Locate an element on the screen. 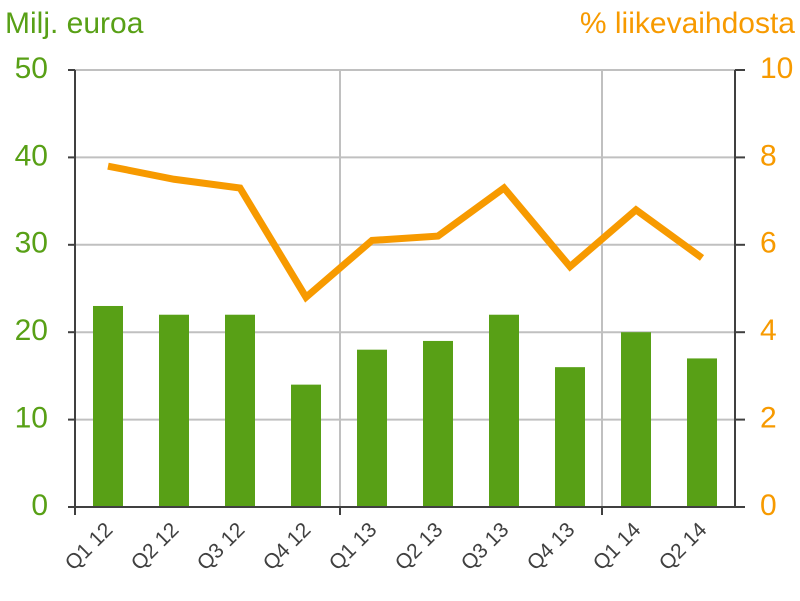 This screenshot has width=800, height=601. x-tick-label: Q4 12 is located at coordinates (287, 546).